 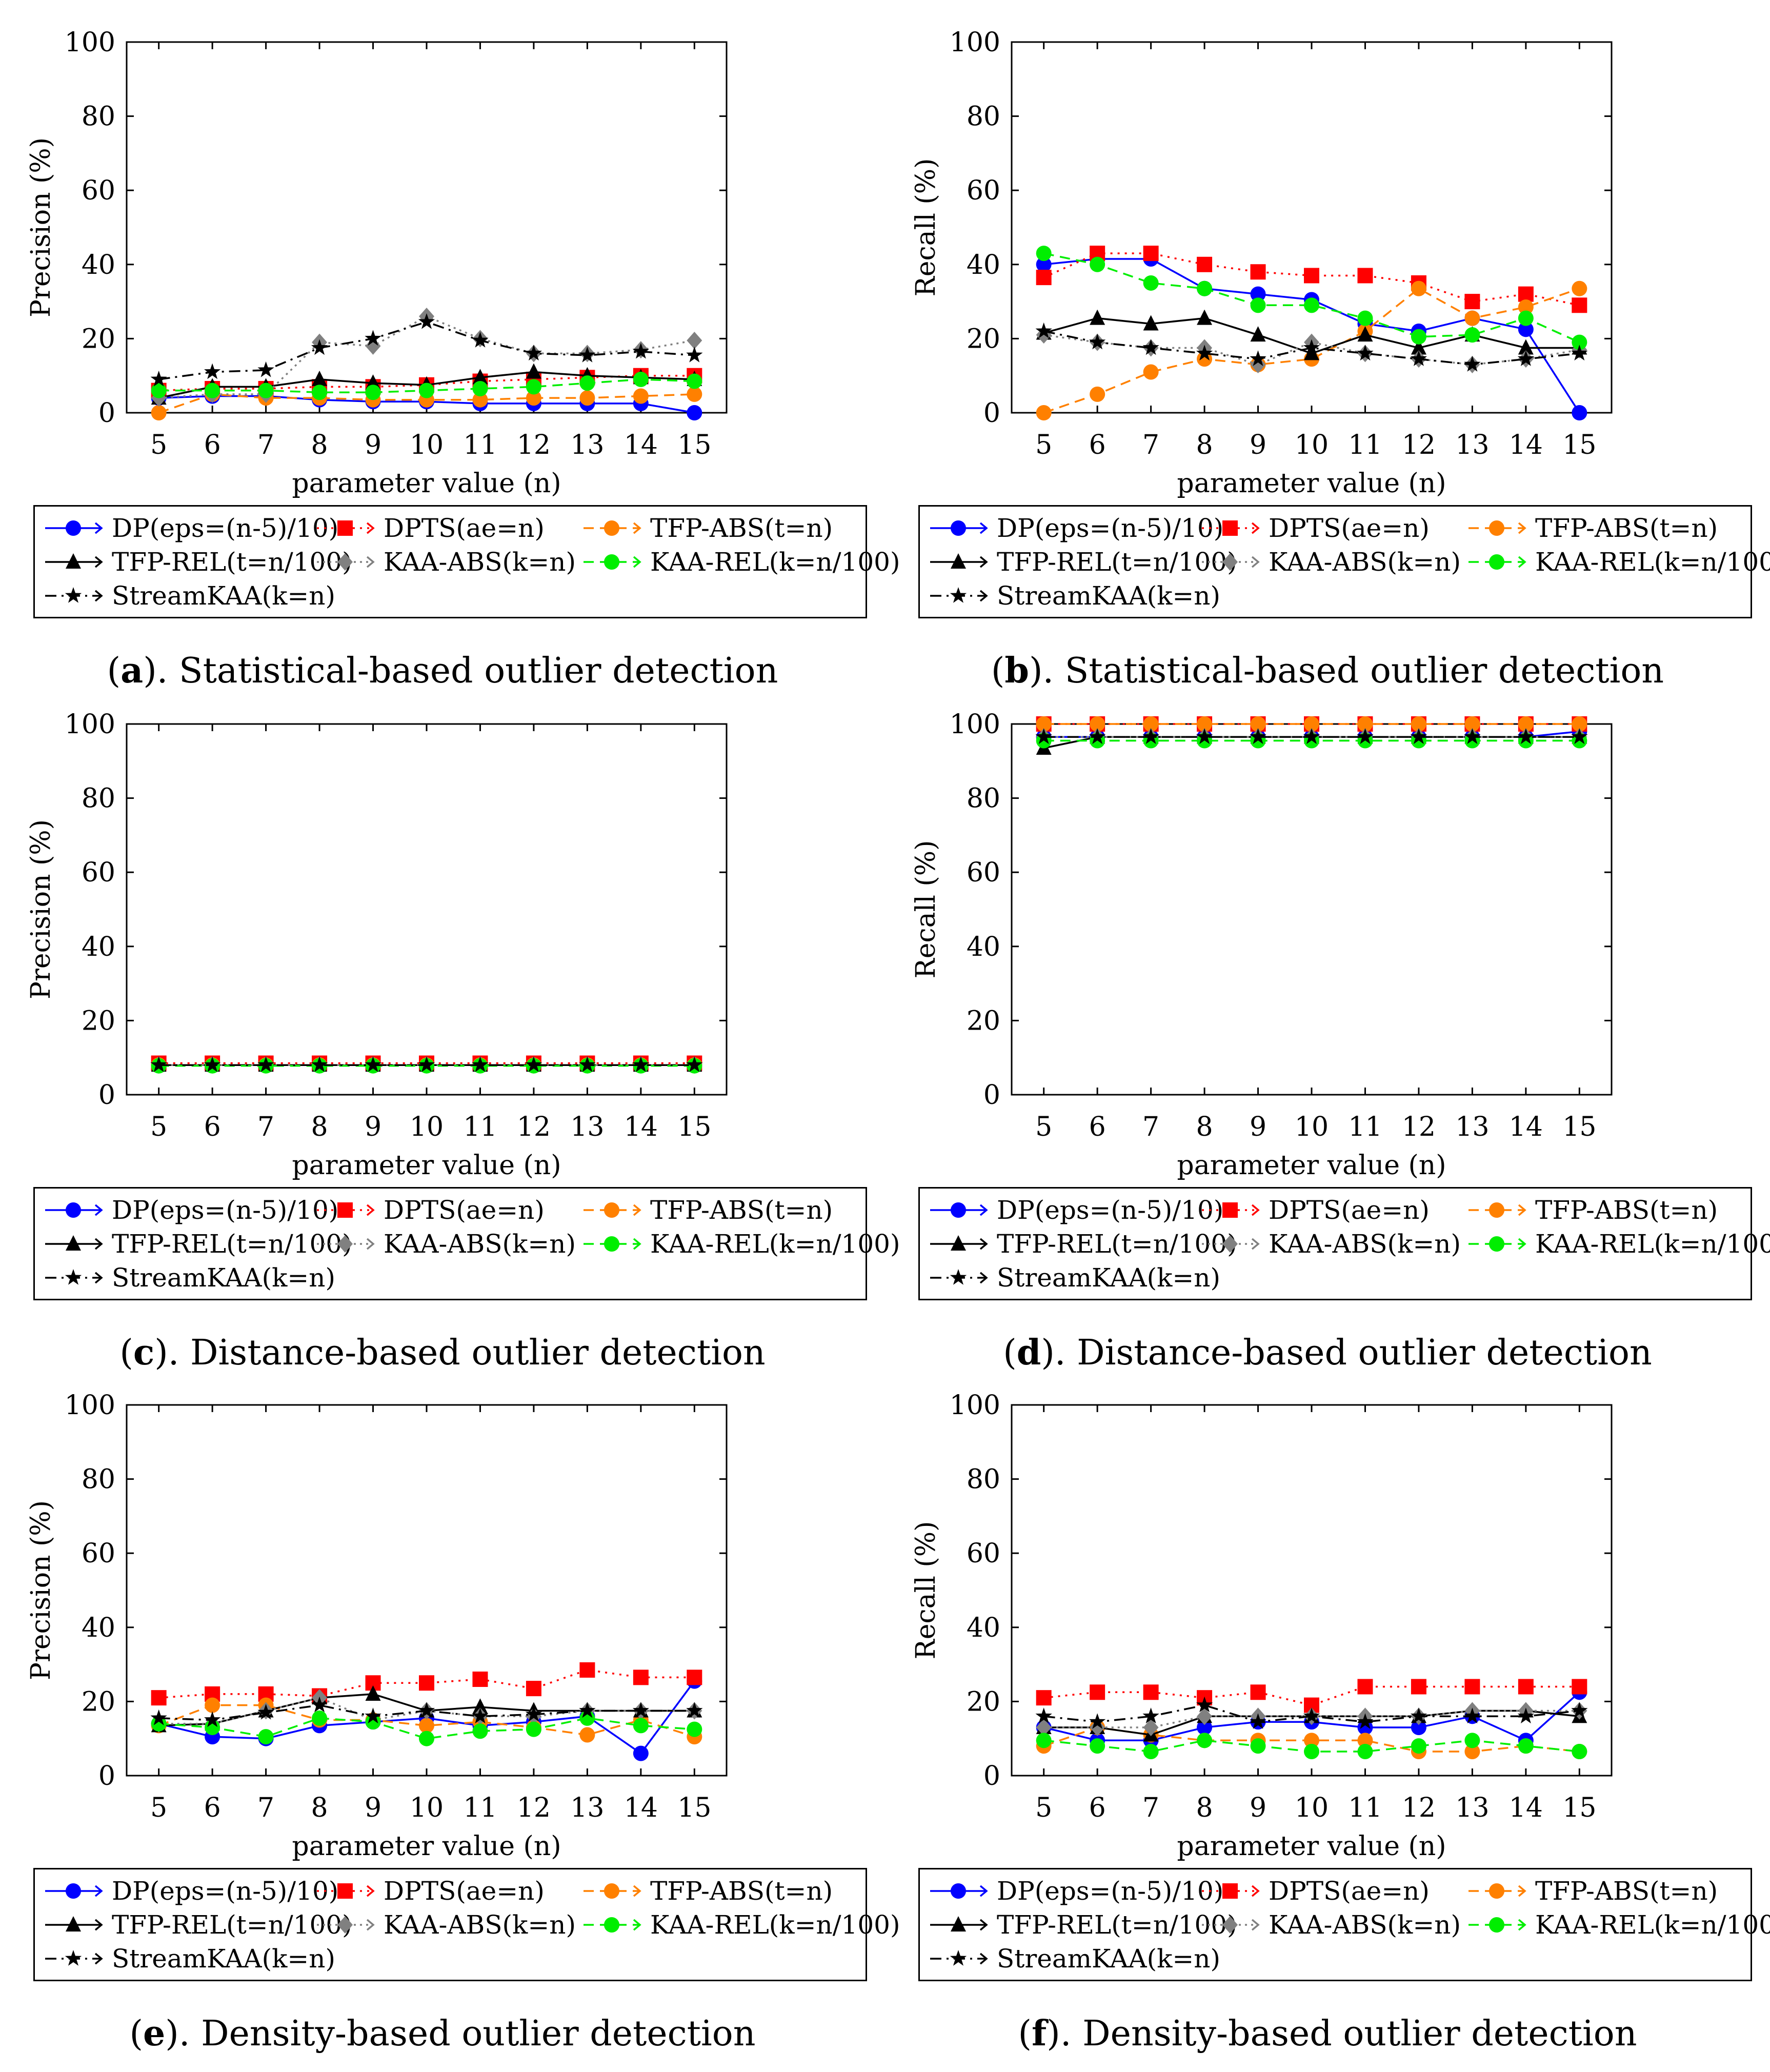 I want to click on legend-label-dpts: DPTS(ae=n), so click(x=464, y=528).